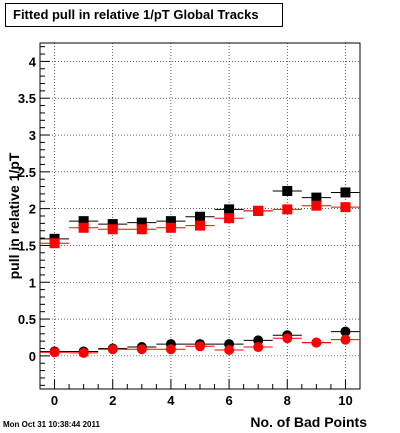  Describe the element at coordinates (112, 400) in the screenshot. I see `x-tick-label: 2` at that location.